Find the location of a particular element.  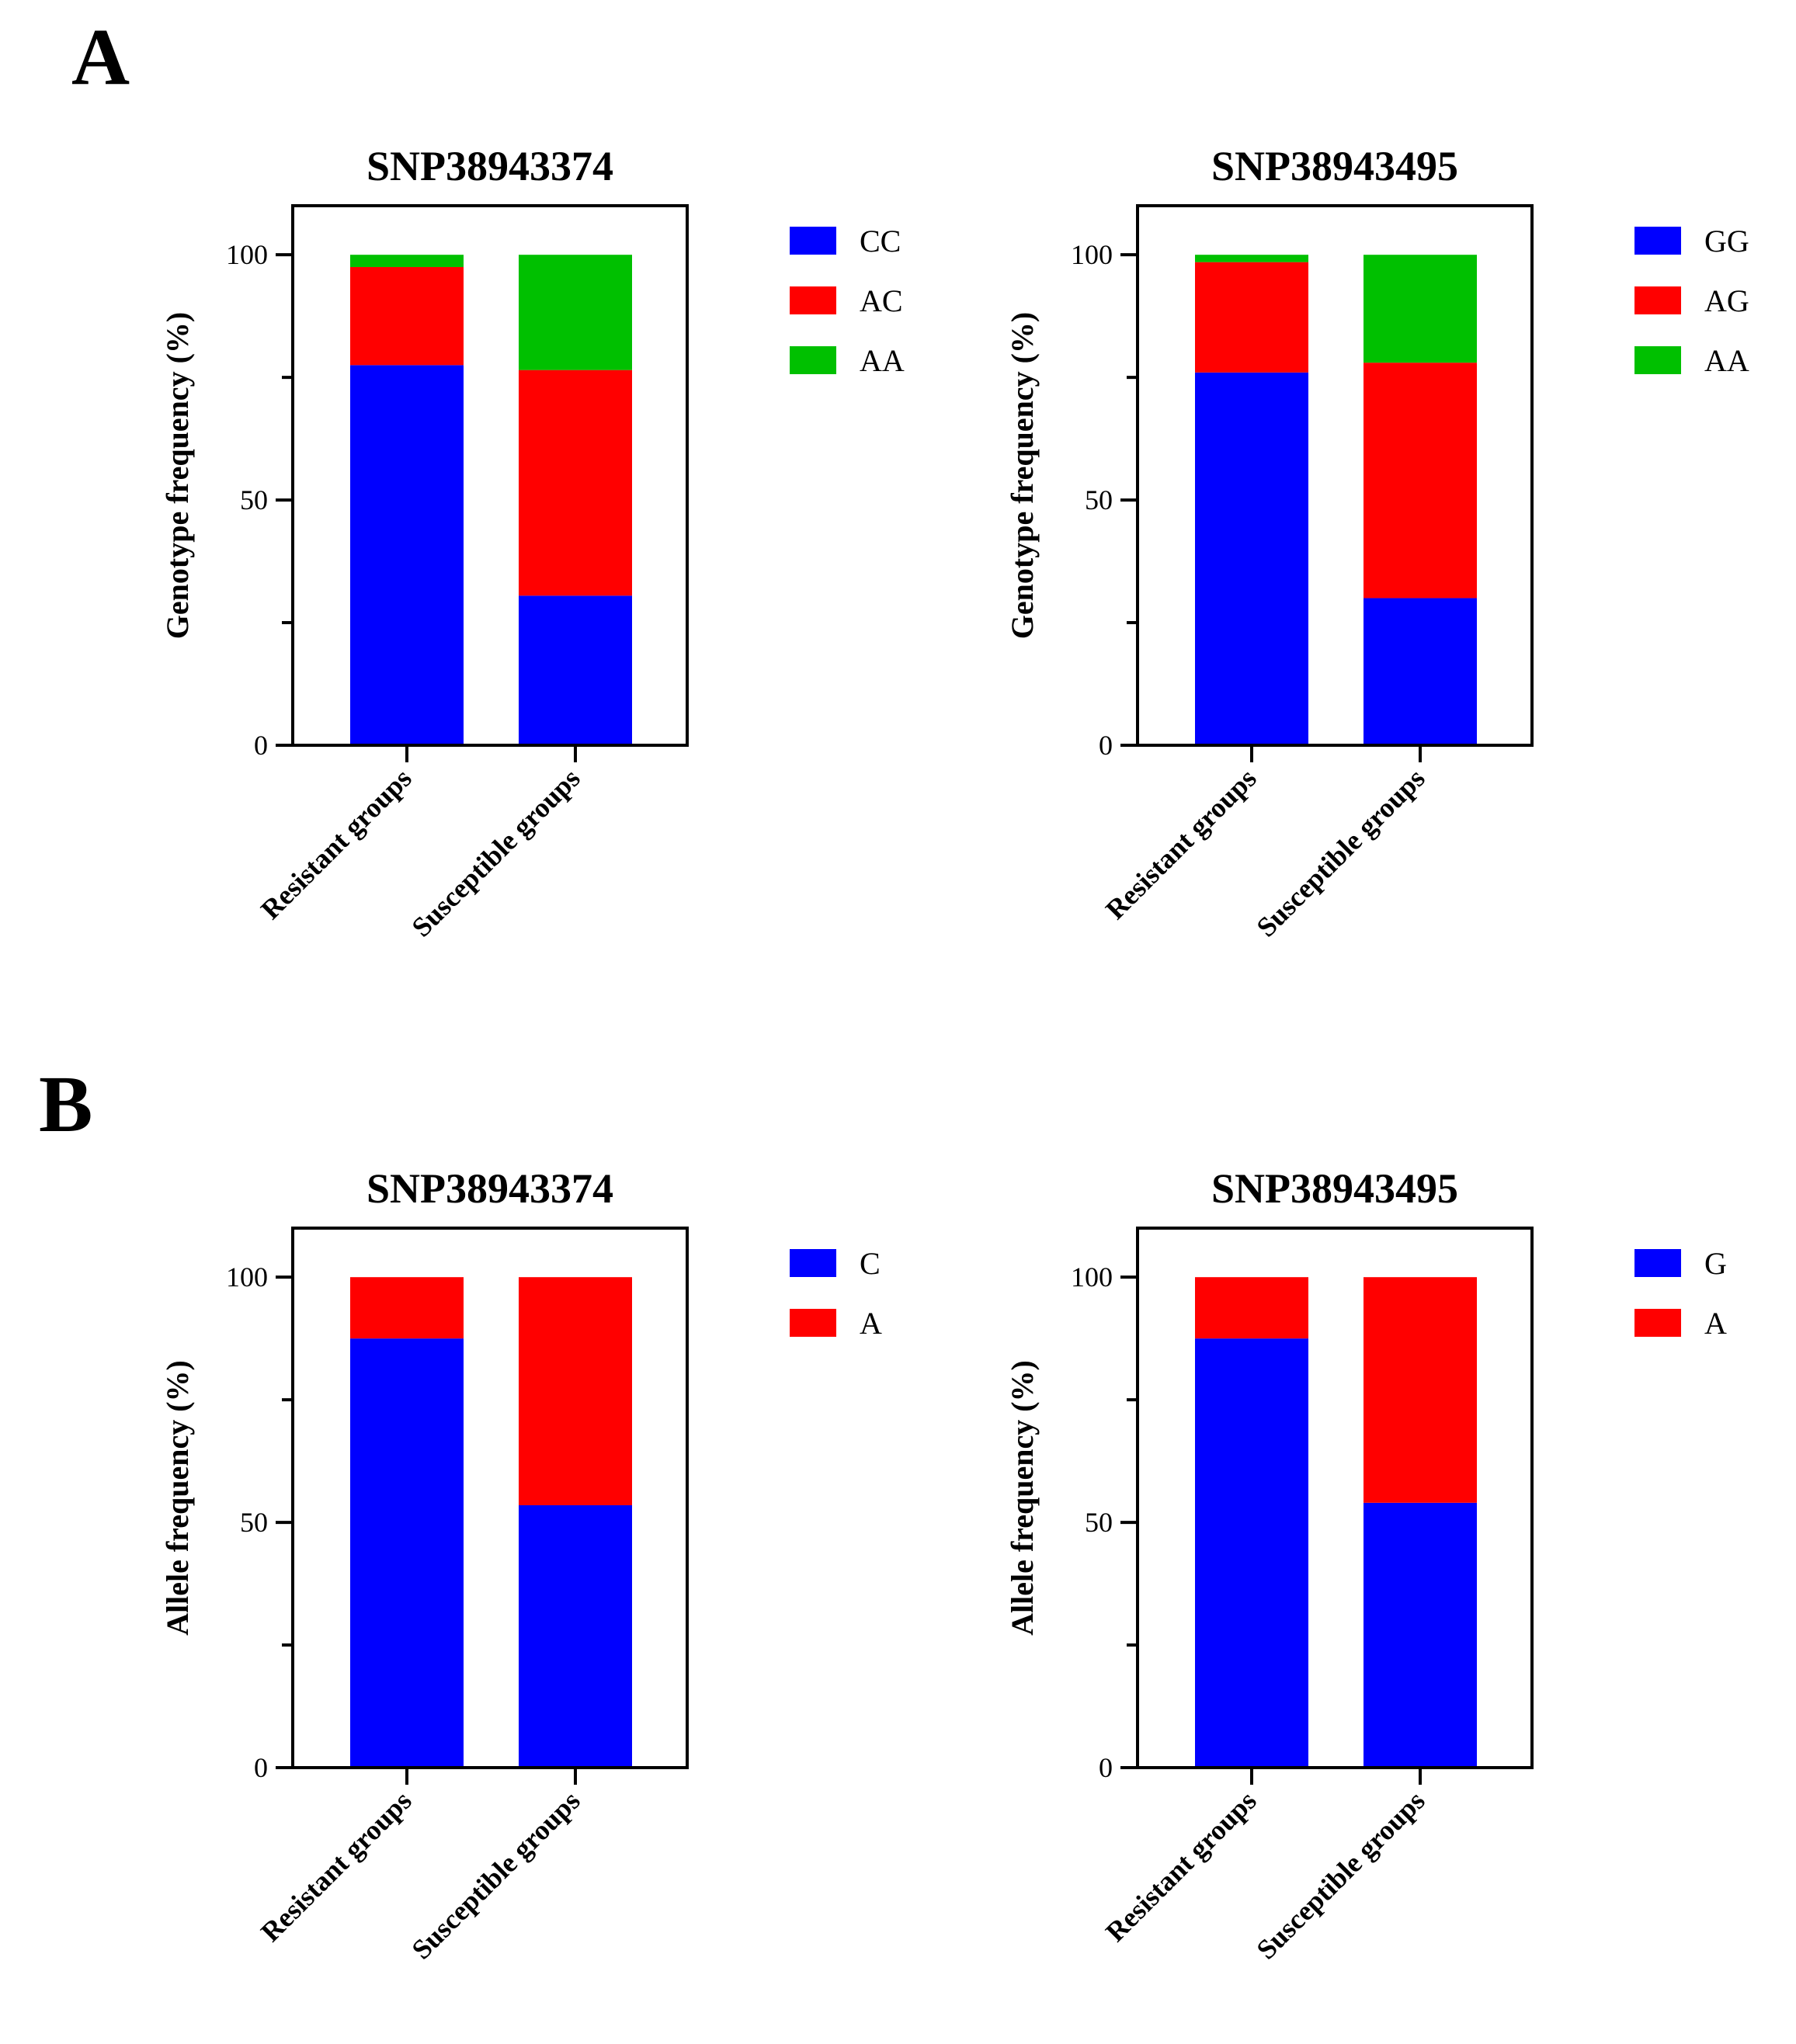

chart-3-y-axis-label: Allele frequency (%) is located at coordinates (177, 1498).